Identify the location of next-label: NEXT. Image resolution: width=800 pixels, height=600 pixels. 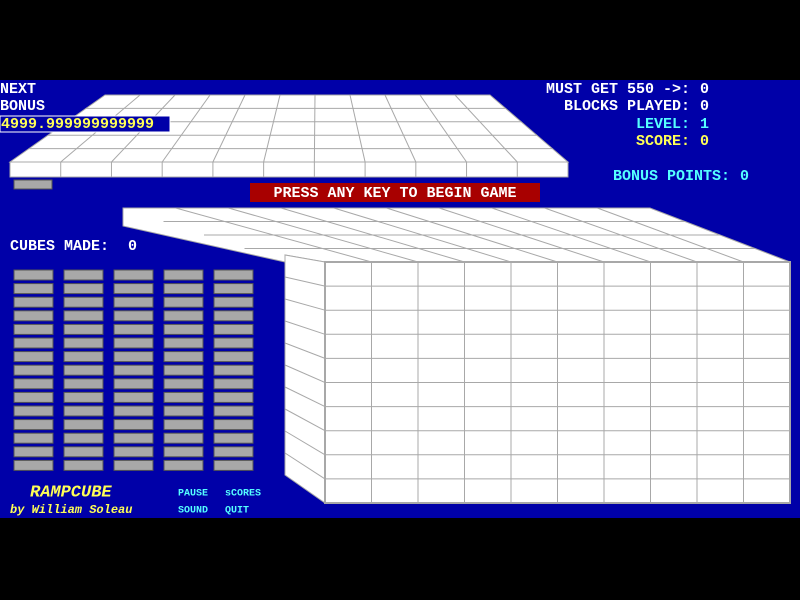
(18, 89).